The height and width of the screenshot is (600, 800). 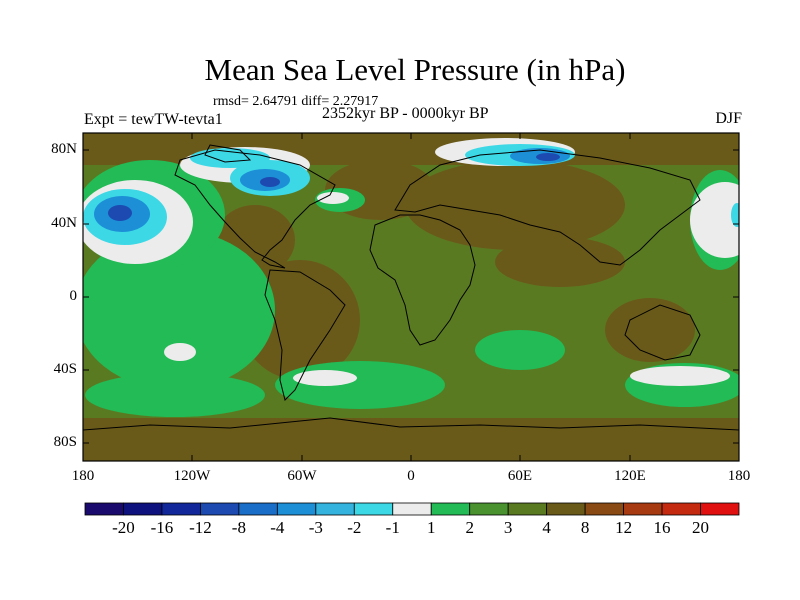 I want to click on season-label: DJF, so click(x=728, y=118).